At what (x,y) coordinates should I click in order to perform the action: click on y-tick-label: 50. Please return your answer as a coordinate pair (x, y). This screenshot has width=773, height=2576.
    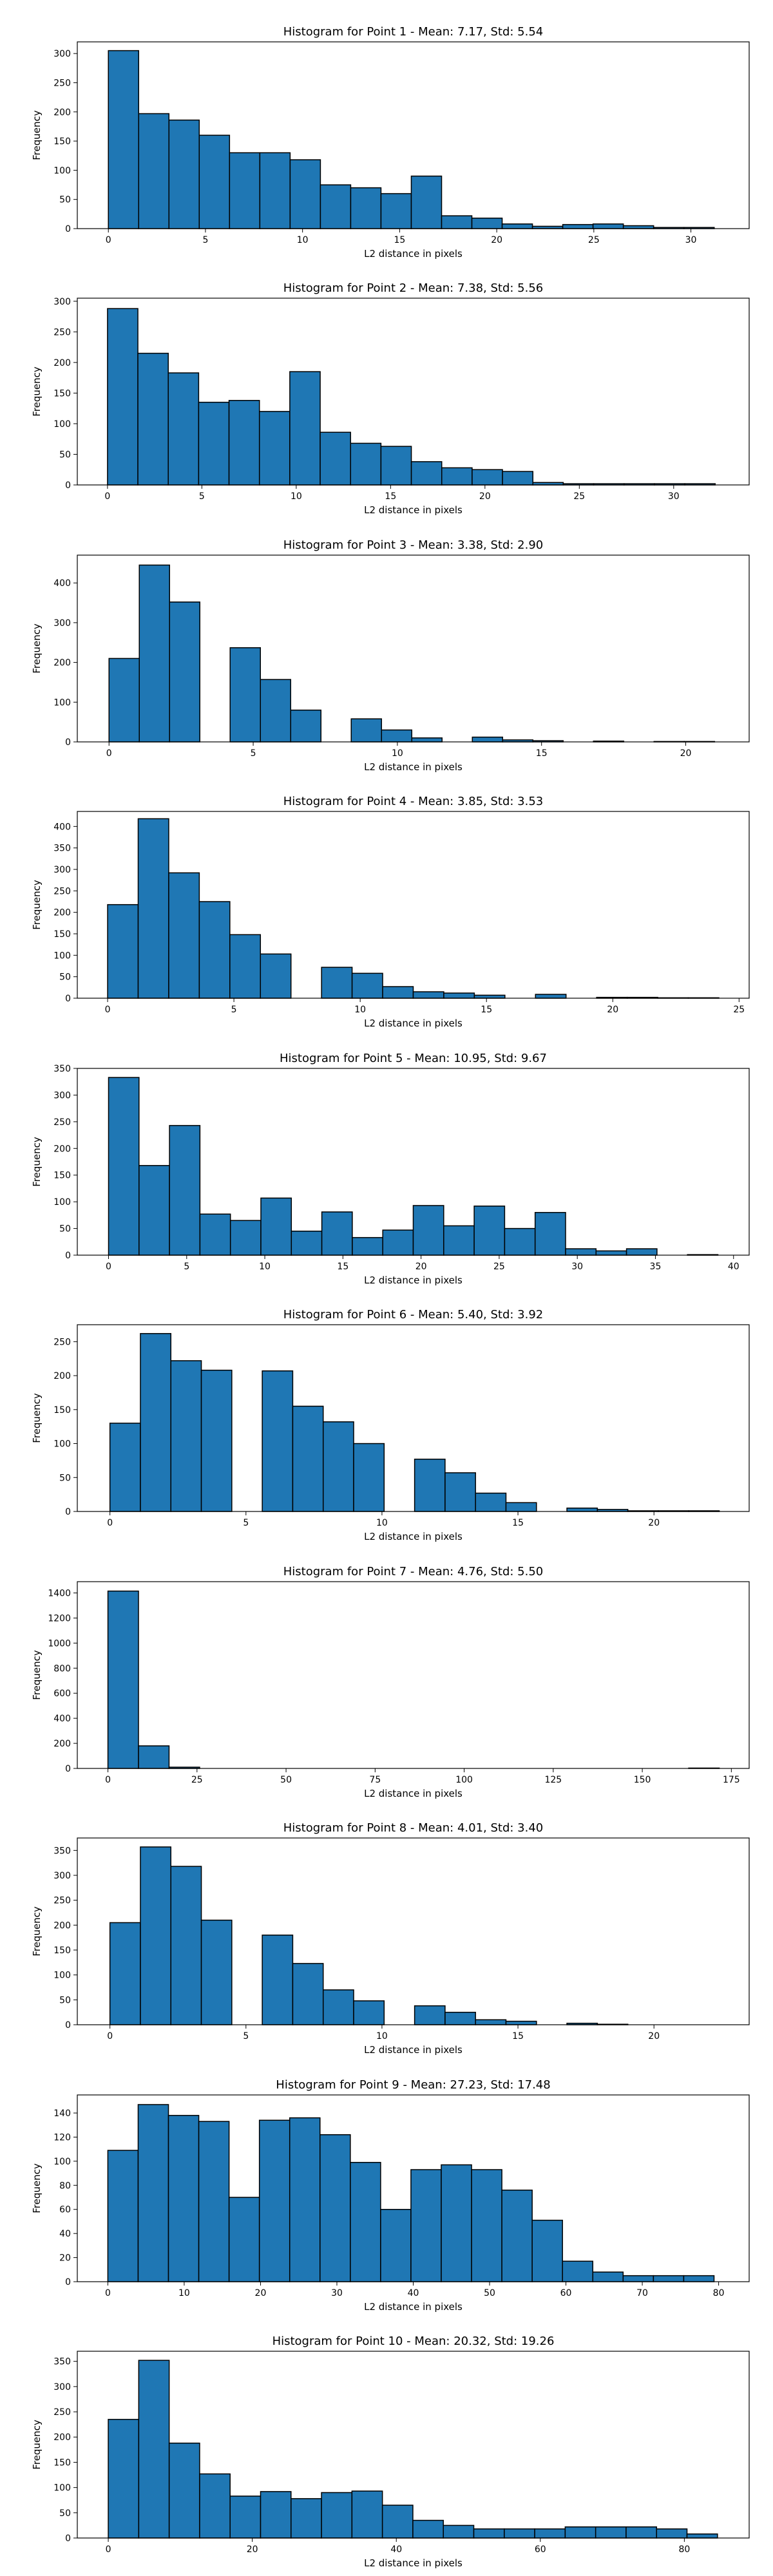
    Looking at the image, I should click on (65, 1229).